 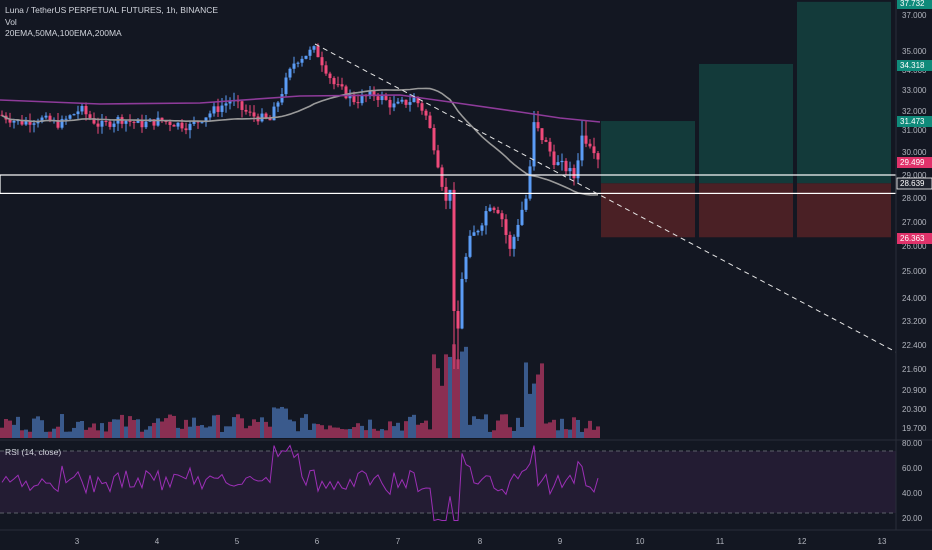 What do you see at coordinates (912, 238) in the screenshot?
I see `price-badge-label: 26.363` at bounding box center [912, 238].